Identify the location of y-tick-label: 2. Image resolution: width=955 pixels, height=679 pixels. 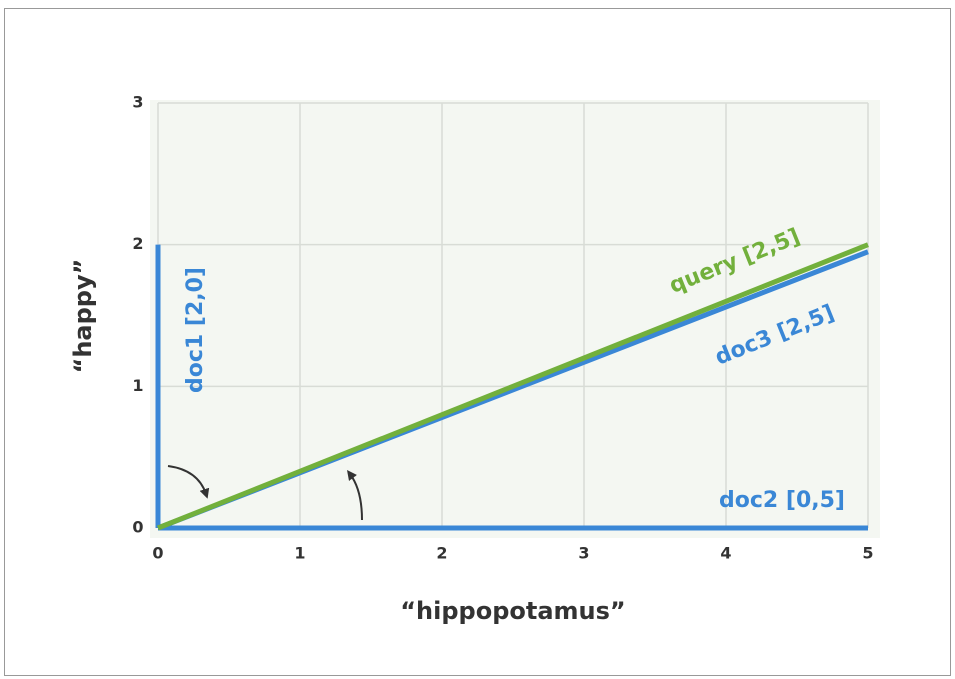
(137, 243).